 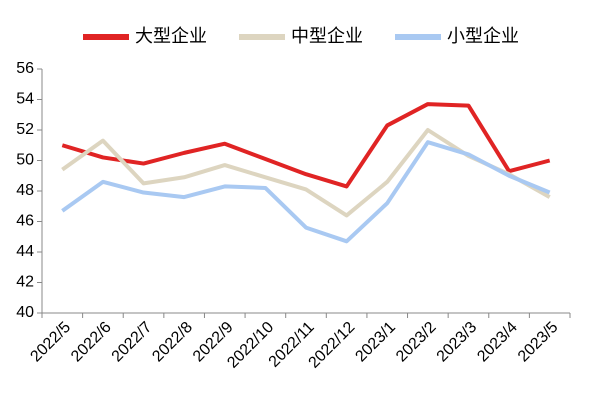 What do you see at coordinates (25, 312) in the screenshot?
I see `y-tick-label: 40` at bounding box center [25, 312].